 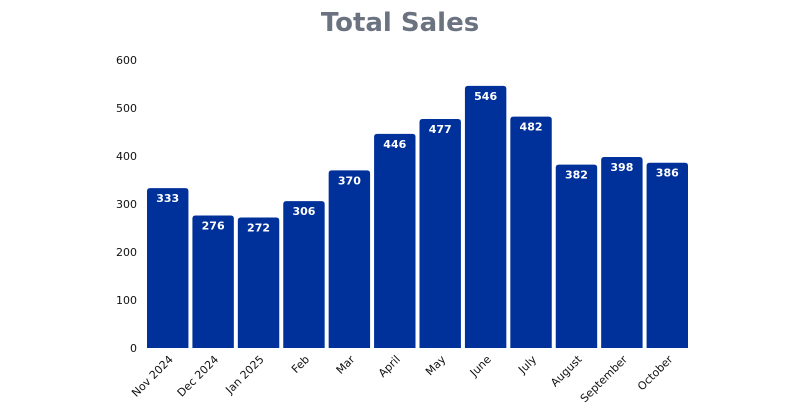 I want to click on x-tick-label: June, so click(x=480, y=366).